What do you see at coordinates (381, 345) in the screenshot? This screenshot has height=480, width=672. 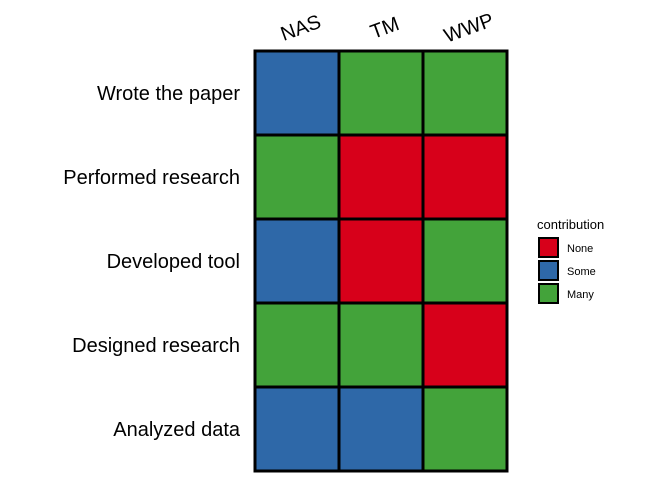 I see `cell-designed-research-tm` at bounding box center [381, 345].